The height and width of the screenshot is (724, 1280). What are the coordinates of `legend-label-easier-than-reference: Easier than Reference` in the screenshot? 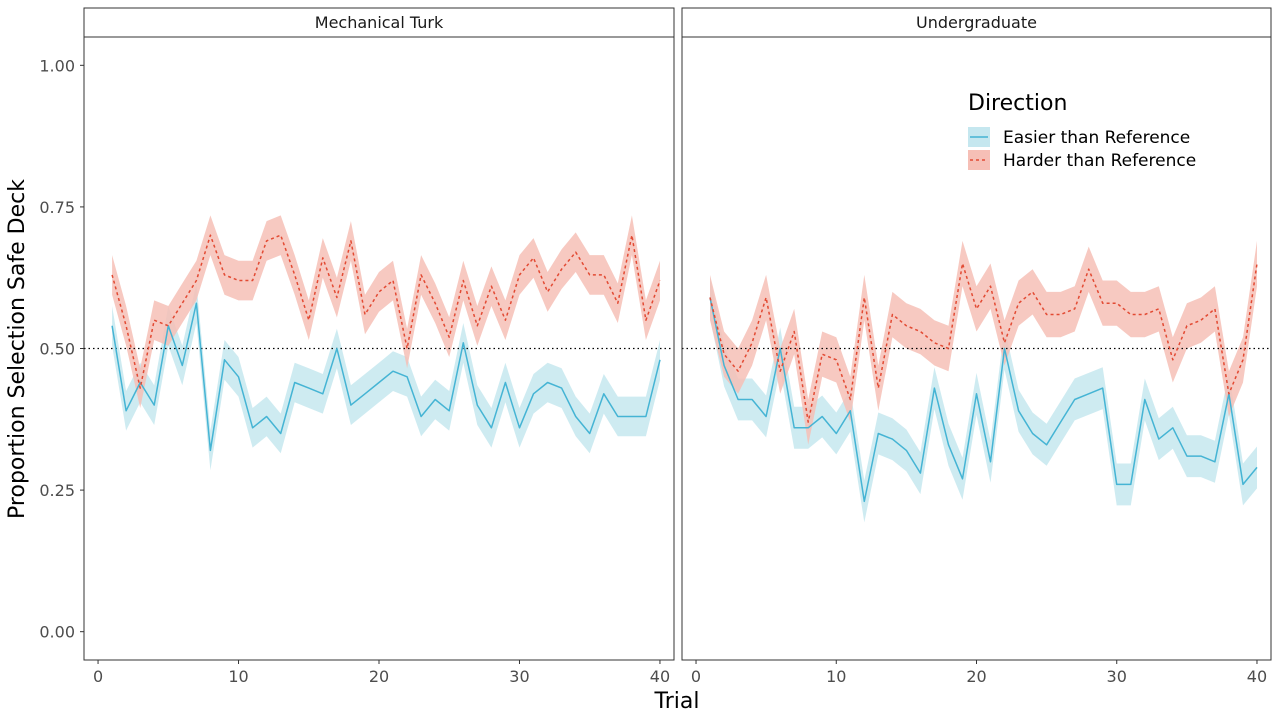 It's located at (1096, 138).